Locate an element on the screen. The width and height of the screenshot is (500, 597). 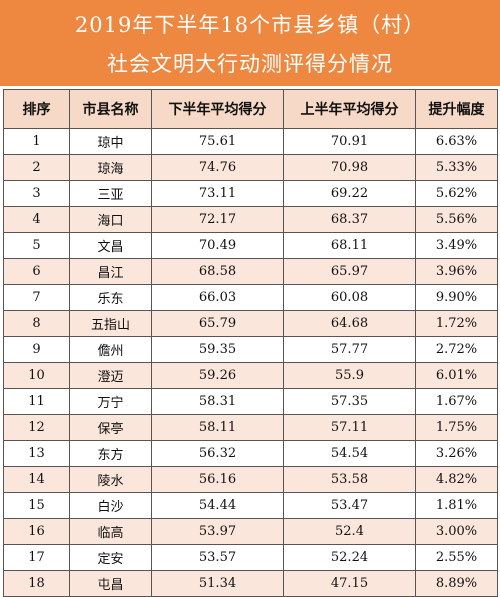
cell-improvement: 1.67% is located at coordinates (456, 401).